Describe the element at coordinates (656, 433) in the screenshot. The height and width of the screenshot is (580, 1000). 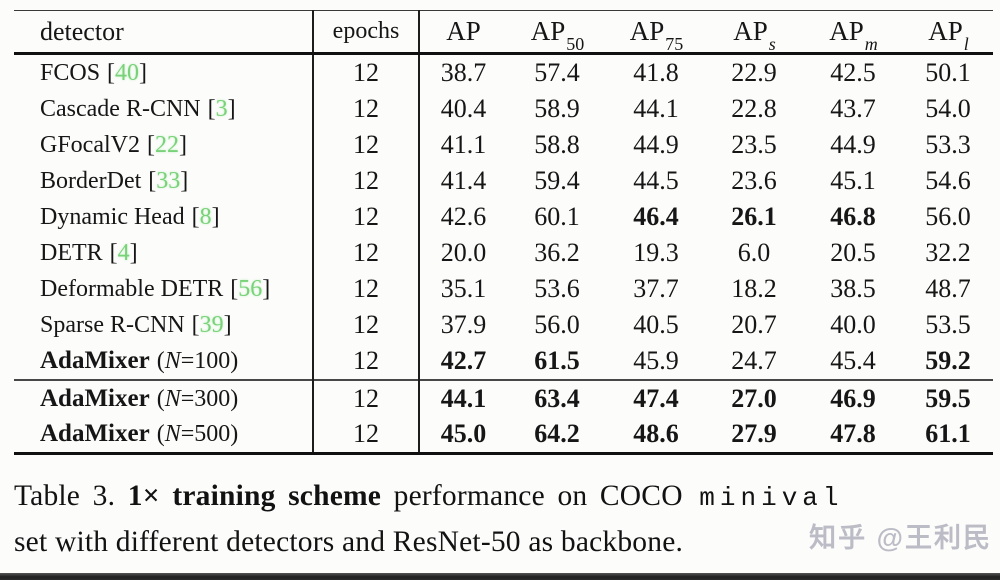
I see `metric-value-cell: 48.6` at that location.